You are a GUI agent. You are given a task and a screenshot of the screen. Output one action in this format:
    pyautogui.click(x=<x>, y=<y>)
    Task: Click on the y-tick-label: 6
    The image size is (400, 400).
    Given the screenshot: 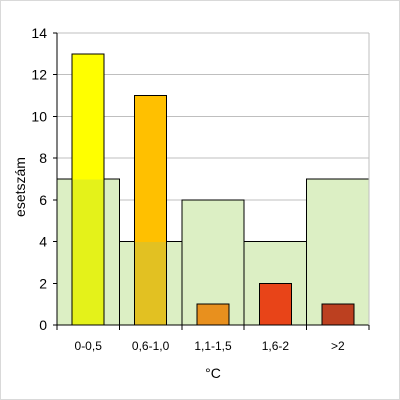 What is the action you would take?
    pyautogui.click(x=43, y=200)
    